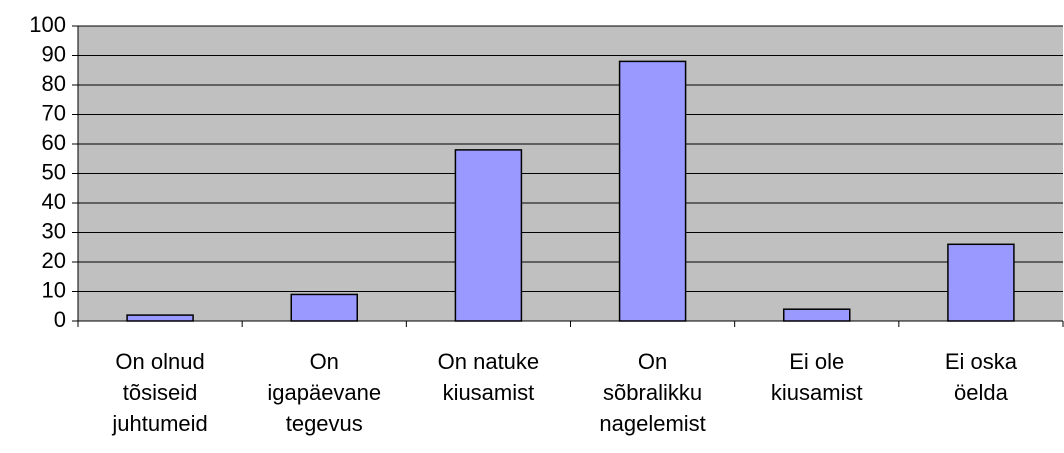 The width and height of the screenshot is (1064, 453). I want to click on y-tick-label: 100, so click(47, 24).